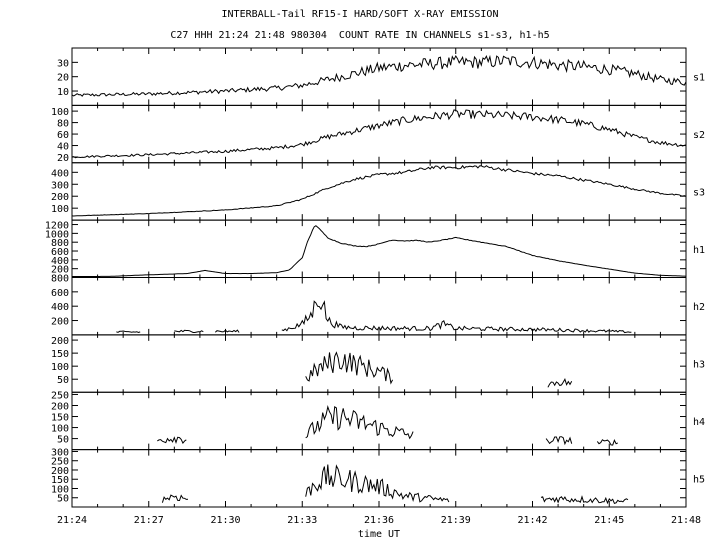  I want to click on ytick-label-h5: 150, so click(60, 480).